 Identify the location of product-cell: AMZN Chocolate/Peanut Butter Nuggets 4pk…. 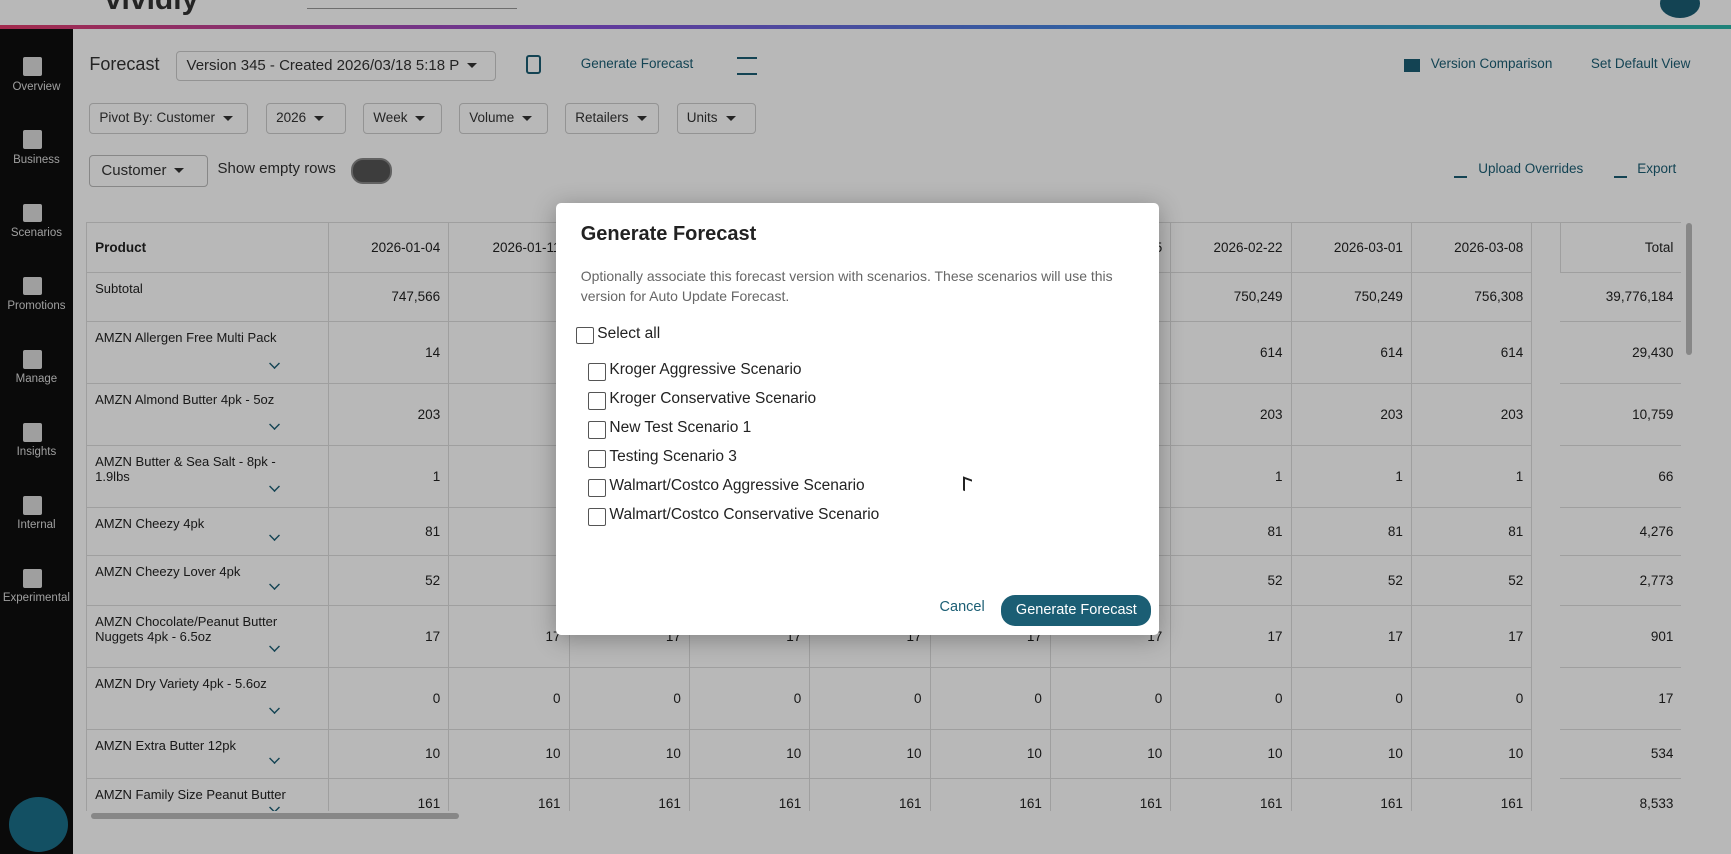
(208, 636).